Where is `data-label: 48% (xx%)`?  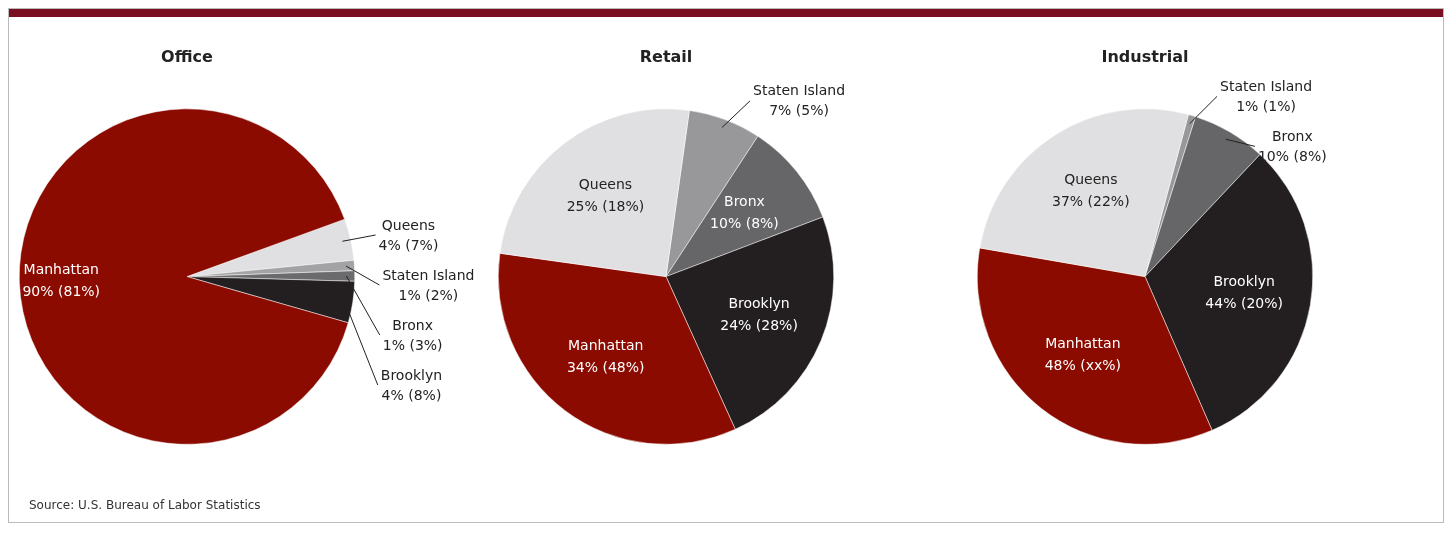
data-label: 48% (xx%) is located at coordinates (1083, 365).